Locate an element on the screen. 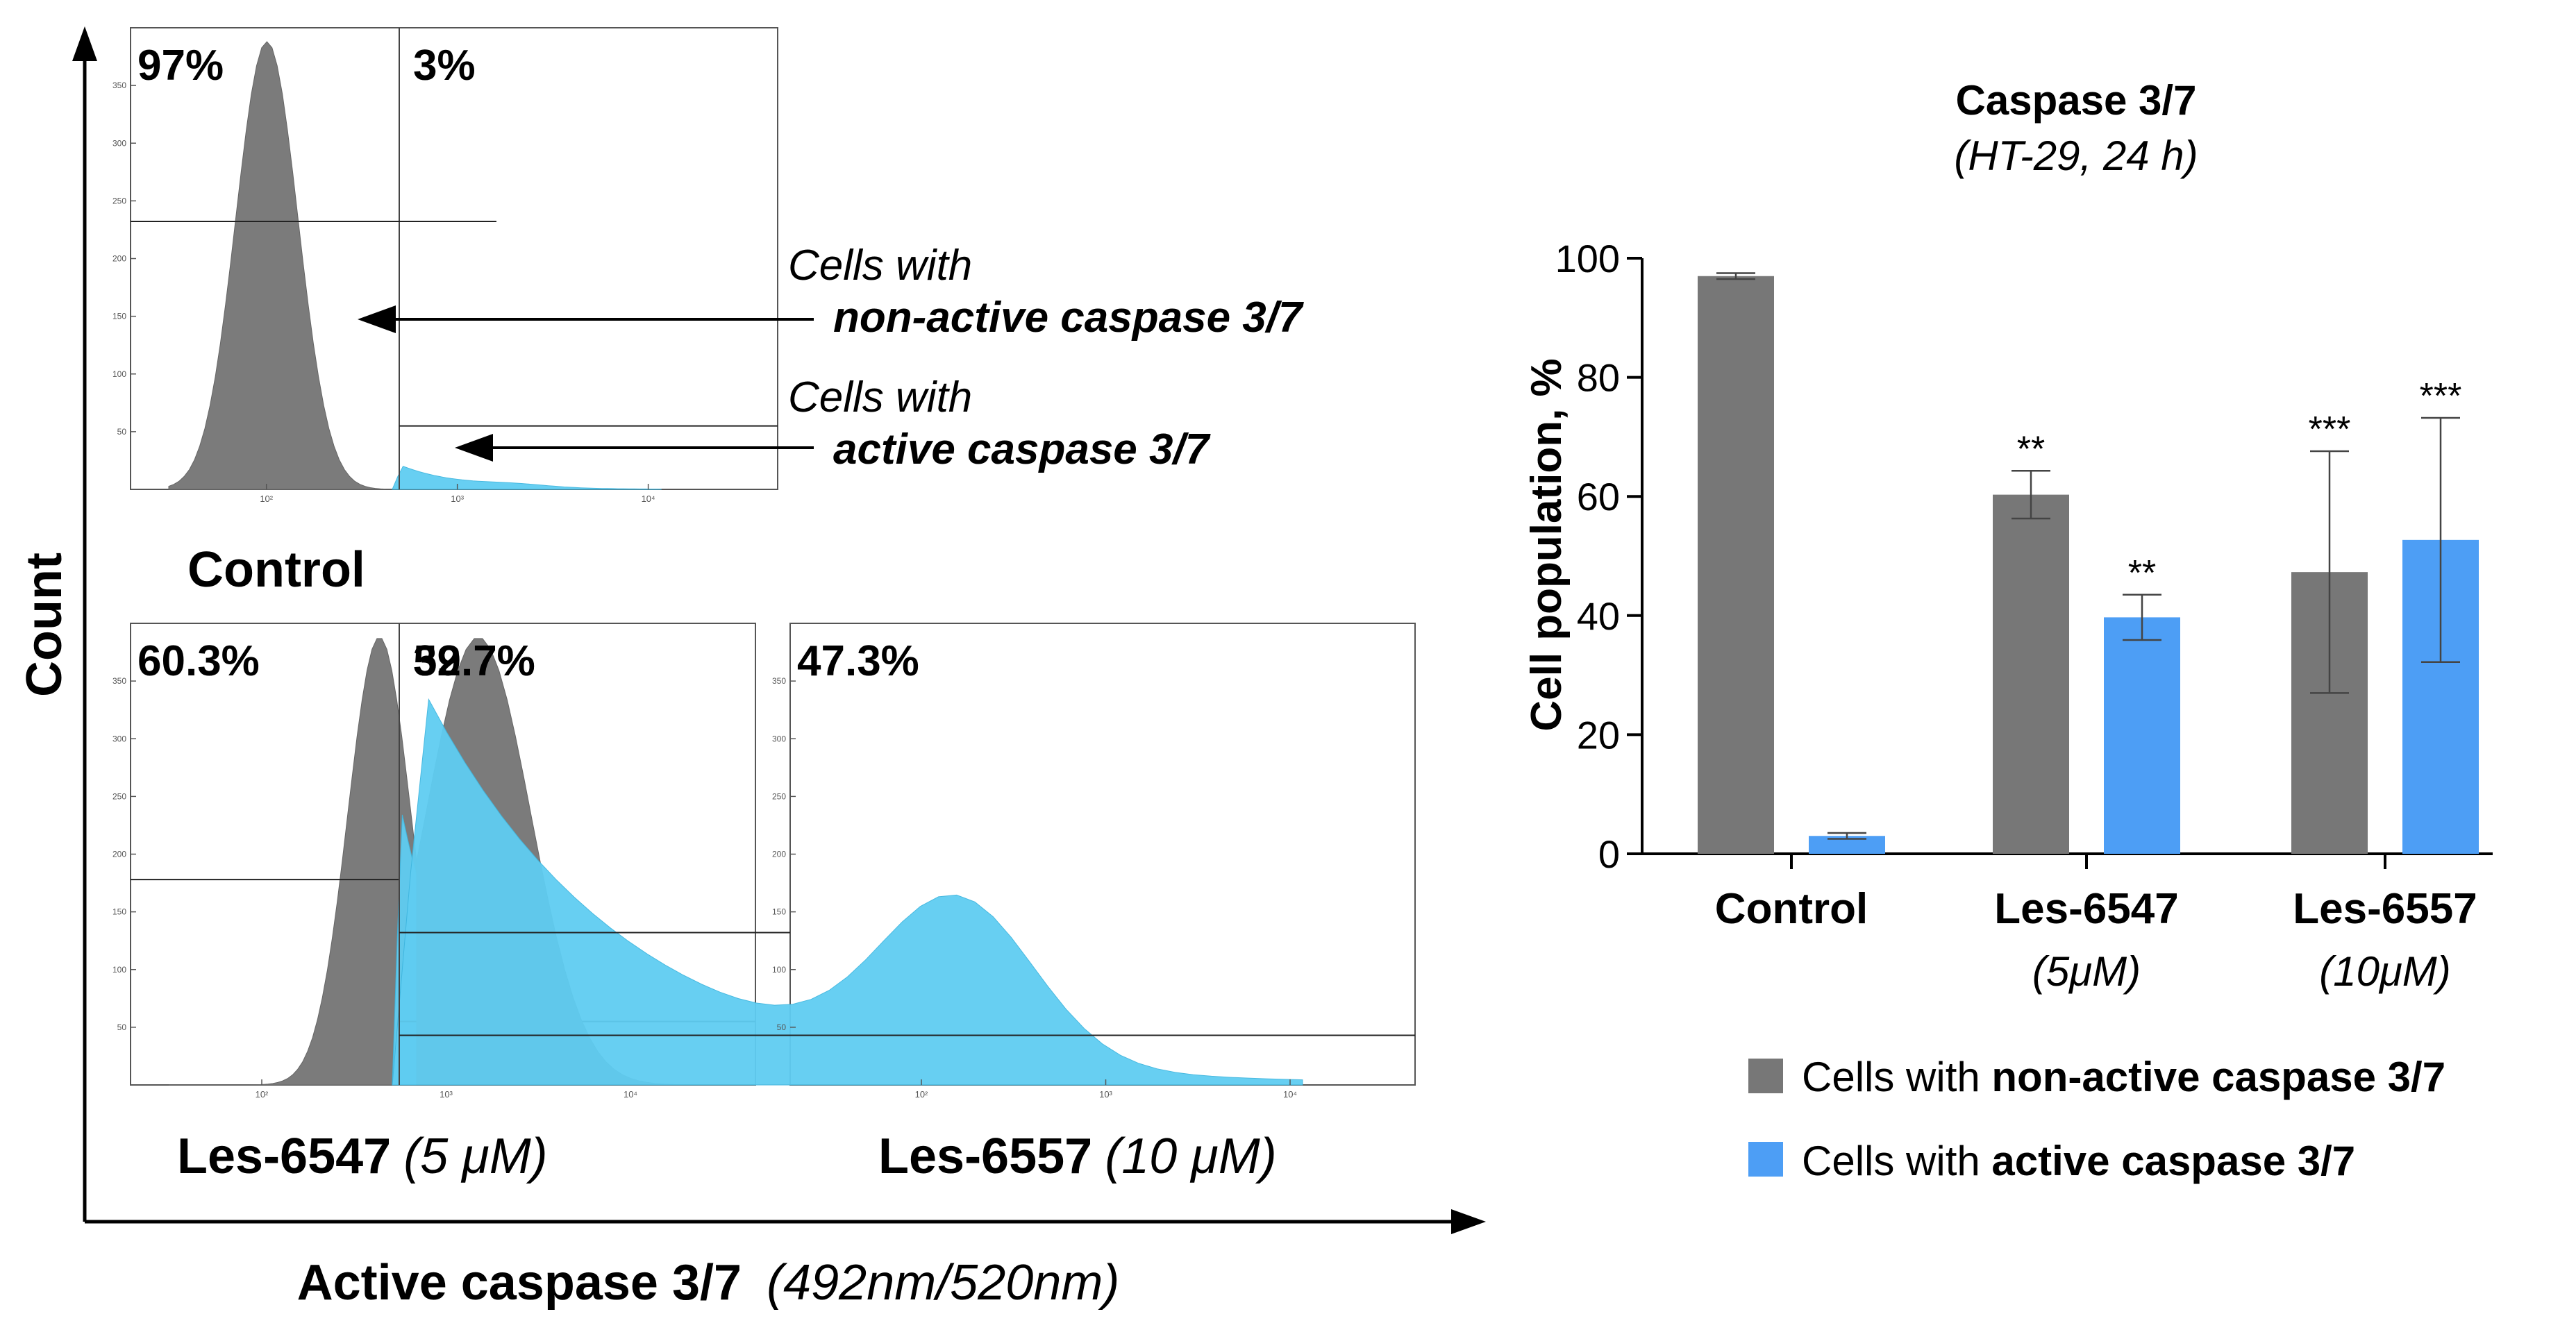  hist-xtick-label-les6557-2: 10⁴ is located at coordinates (1290, 1094).